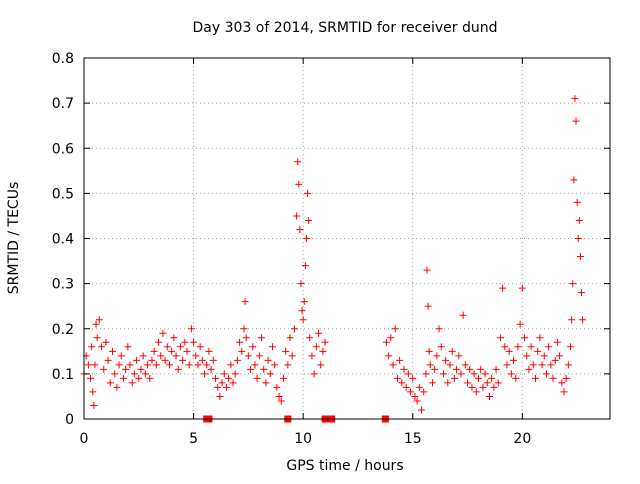 This screenshot has height=484, width=640. I want to click on y-tick-label: 0.5, so click(63, 194).